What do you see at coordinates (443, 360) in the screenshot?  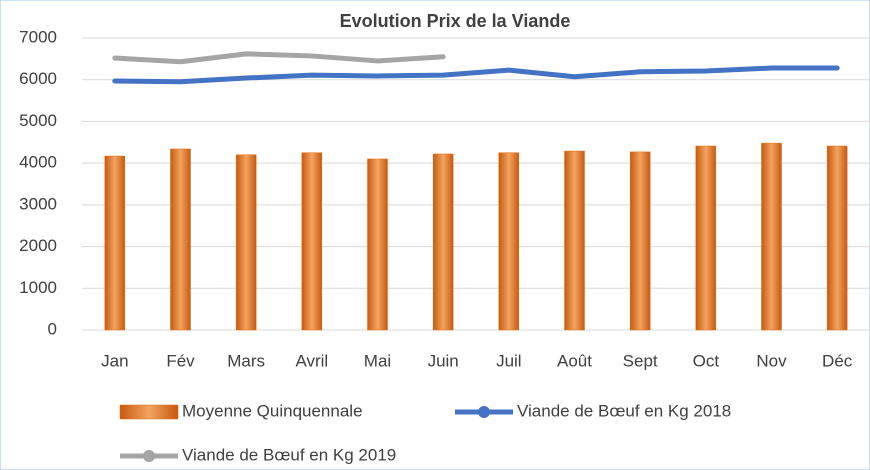 I see `x-tick-label: Juin` at bounding box center [443, 360].